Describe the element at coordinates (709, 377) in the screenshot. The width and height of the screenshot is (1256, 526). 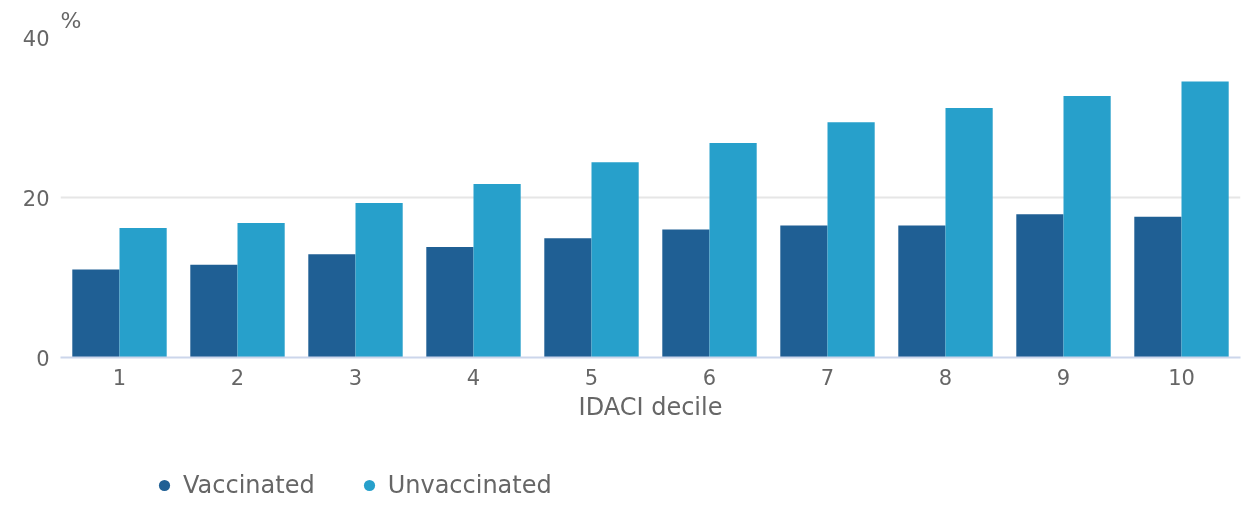
I see `x-tick-label: 6` at that location.